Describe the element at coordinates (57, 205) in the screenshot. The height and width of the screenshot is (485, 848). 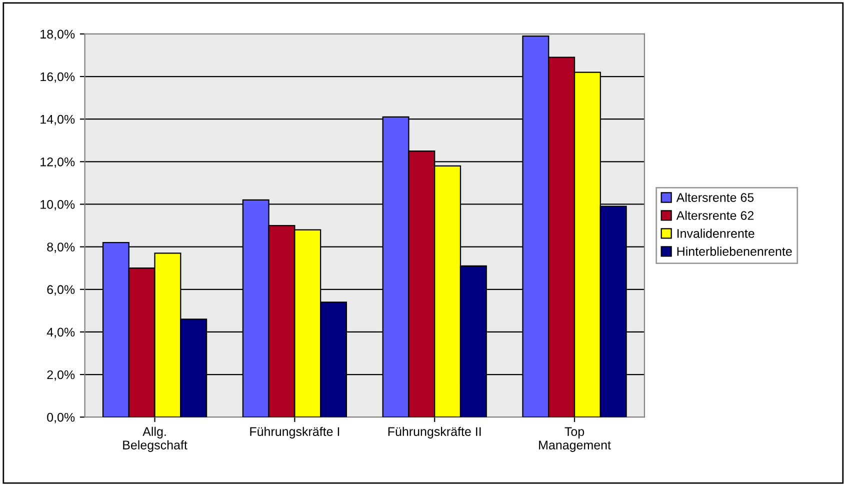
I see `y-tick-label: 10,0%` at that location.